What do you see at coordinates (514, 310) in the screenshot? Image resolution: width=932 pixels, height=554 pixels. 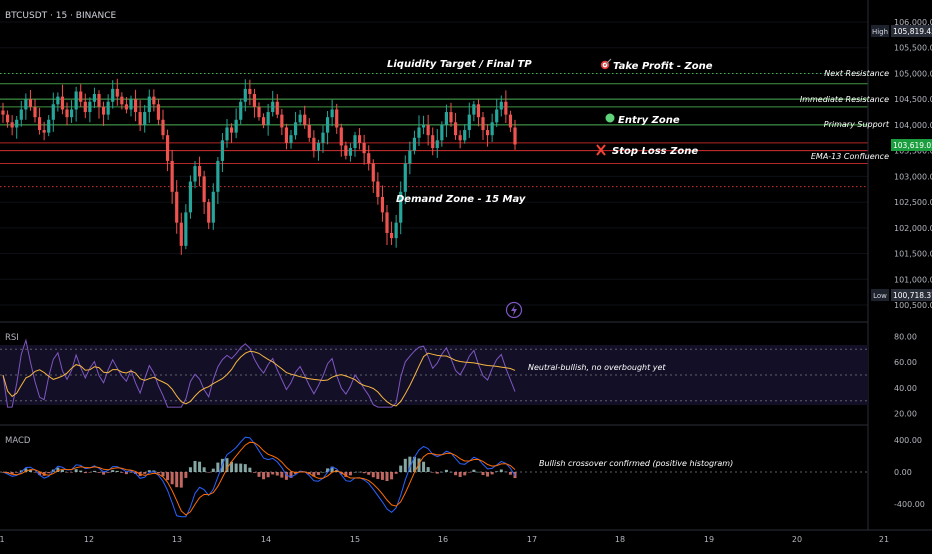 I see `lightning-icon` at bounding box center [514, 310].